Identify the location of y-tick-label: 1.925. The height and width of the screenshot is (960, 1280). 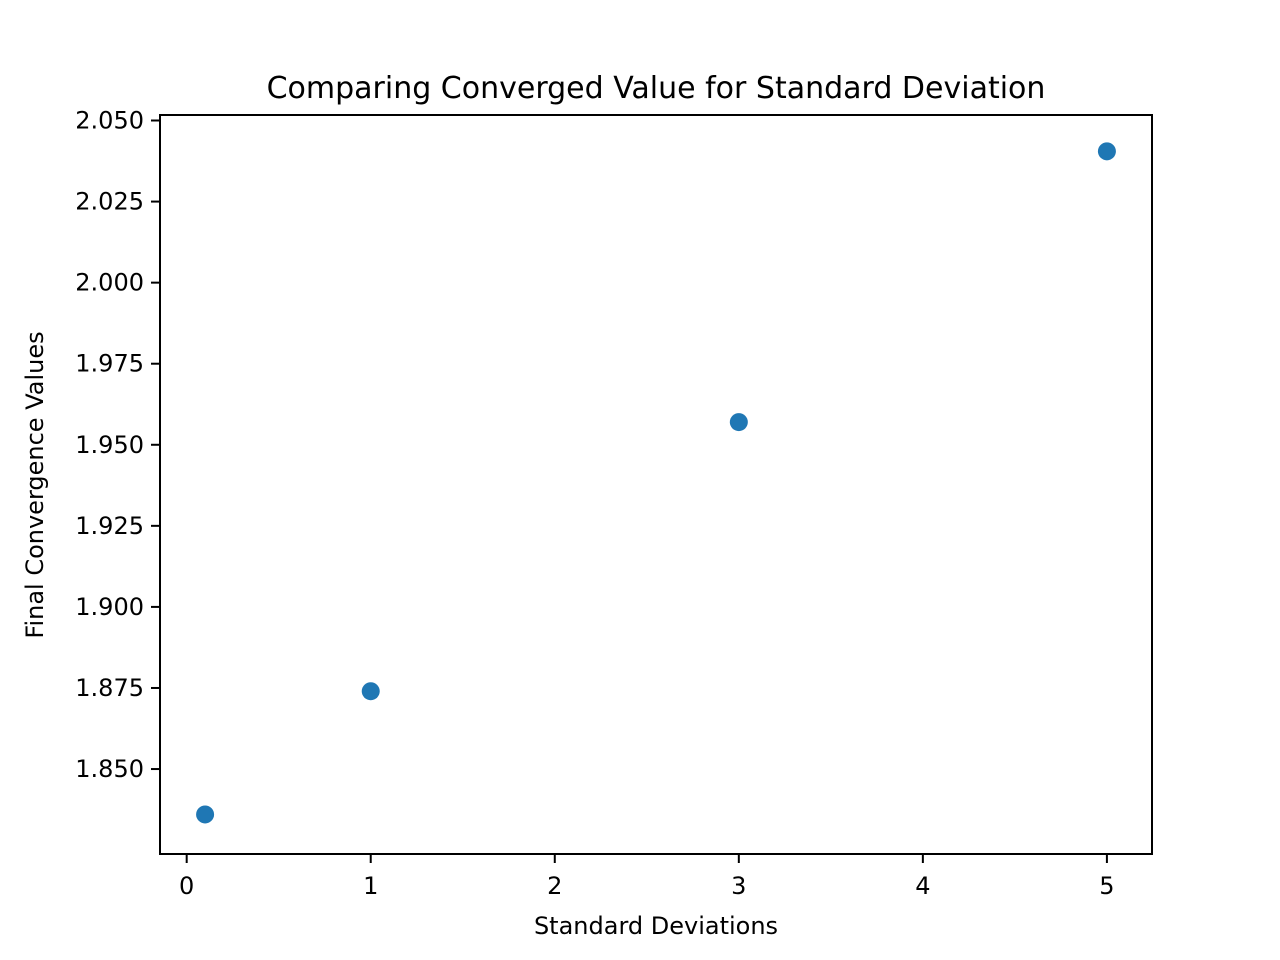
(109, 526).